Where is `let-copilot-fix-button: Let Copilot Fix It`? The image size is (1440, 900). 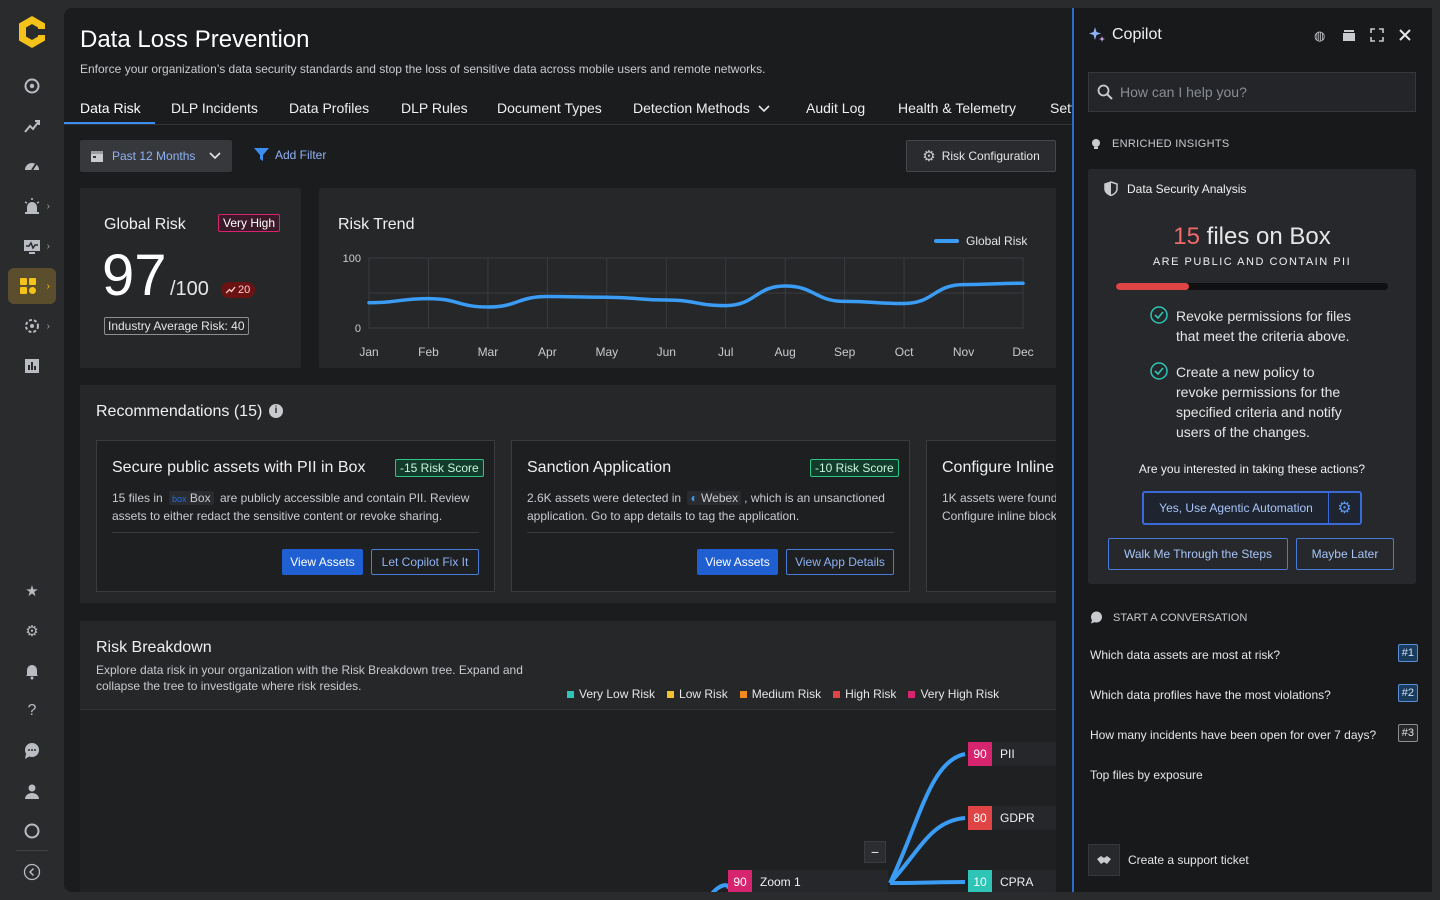
let-copilot-fix-button: Let Copilot Fix It is located at coordinates (425, 562).